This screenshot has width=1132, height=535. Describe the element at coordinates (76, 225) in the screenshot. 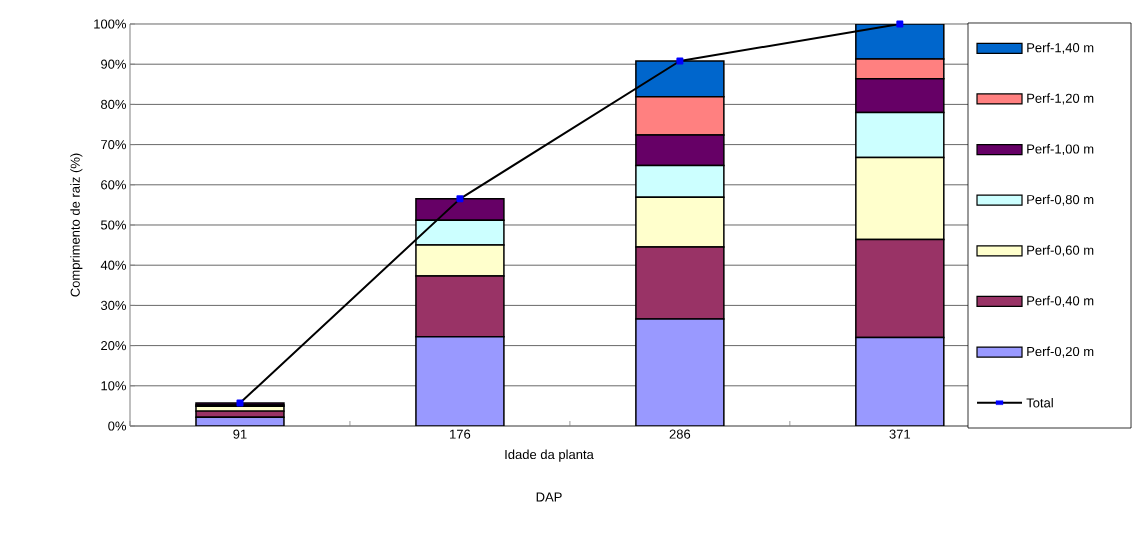

I see `y-axis-title: Comprimento de raiz (%)` at that location.